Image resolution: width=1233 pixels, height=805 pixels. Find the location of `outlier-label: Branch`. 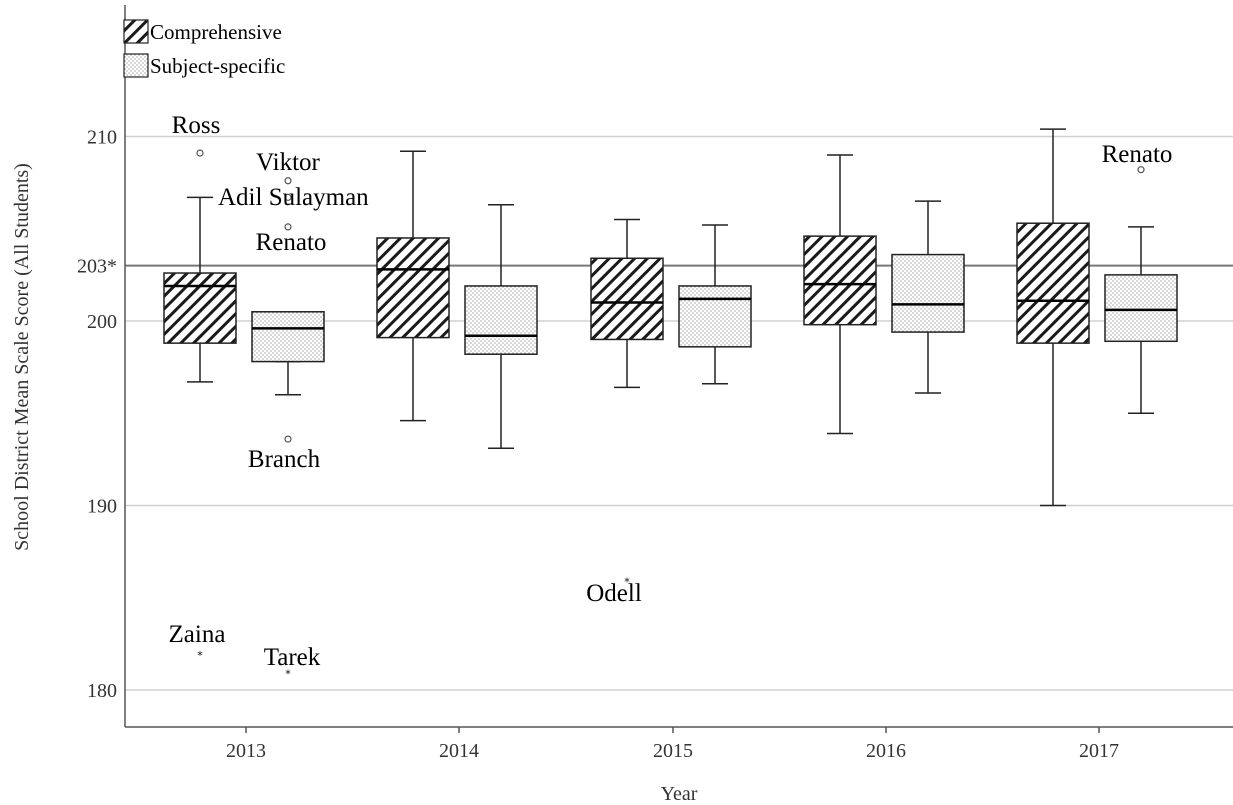

outlier-label: Branch is located at coordinates (284, 459).